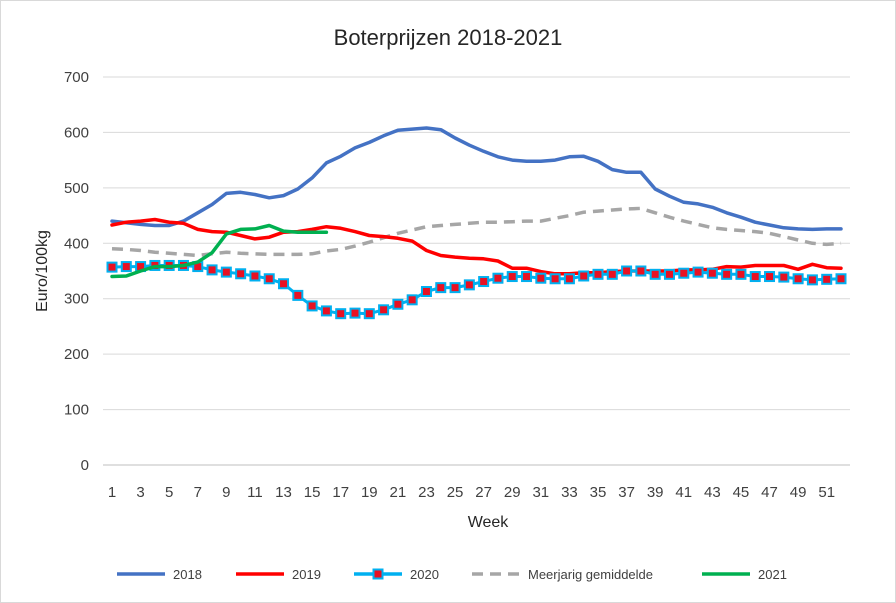  I want to click on x-tick-label: 3, so click(140, 492).